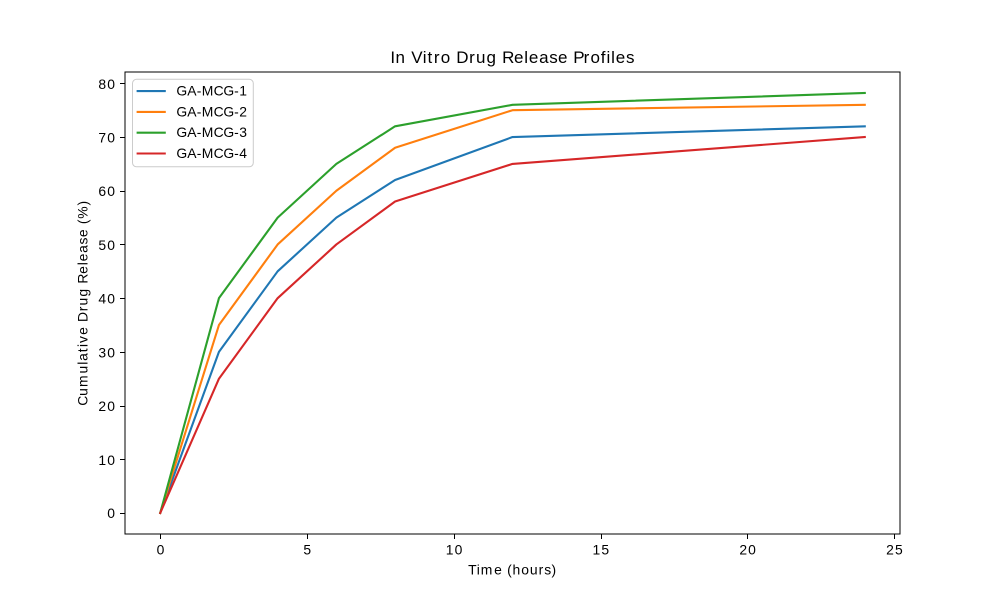  I want to click on svg-text: Time (hours), so click(512, 570).